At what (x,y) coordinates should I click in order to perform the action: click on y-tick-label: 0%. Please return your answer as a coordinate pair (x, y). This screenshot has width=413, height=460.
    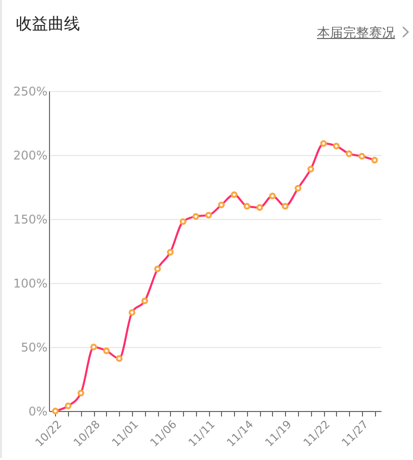
    Looking at the image, I should click on (38, 411).